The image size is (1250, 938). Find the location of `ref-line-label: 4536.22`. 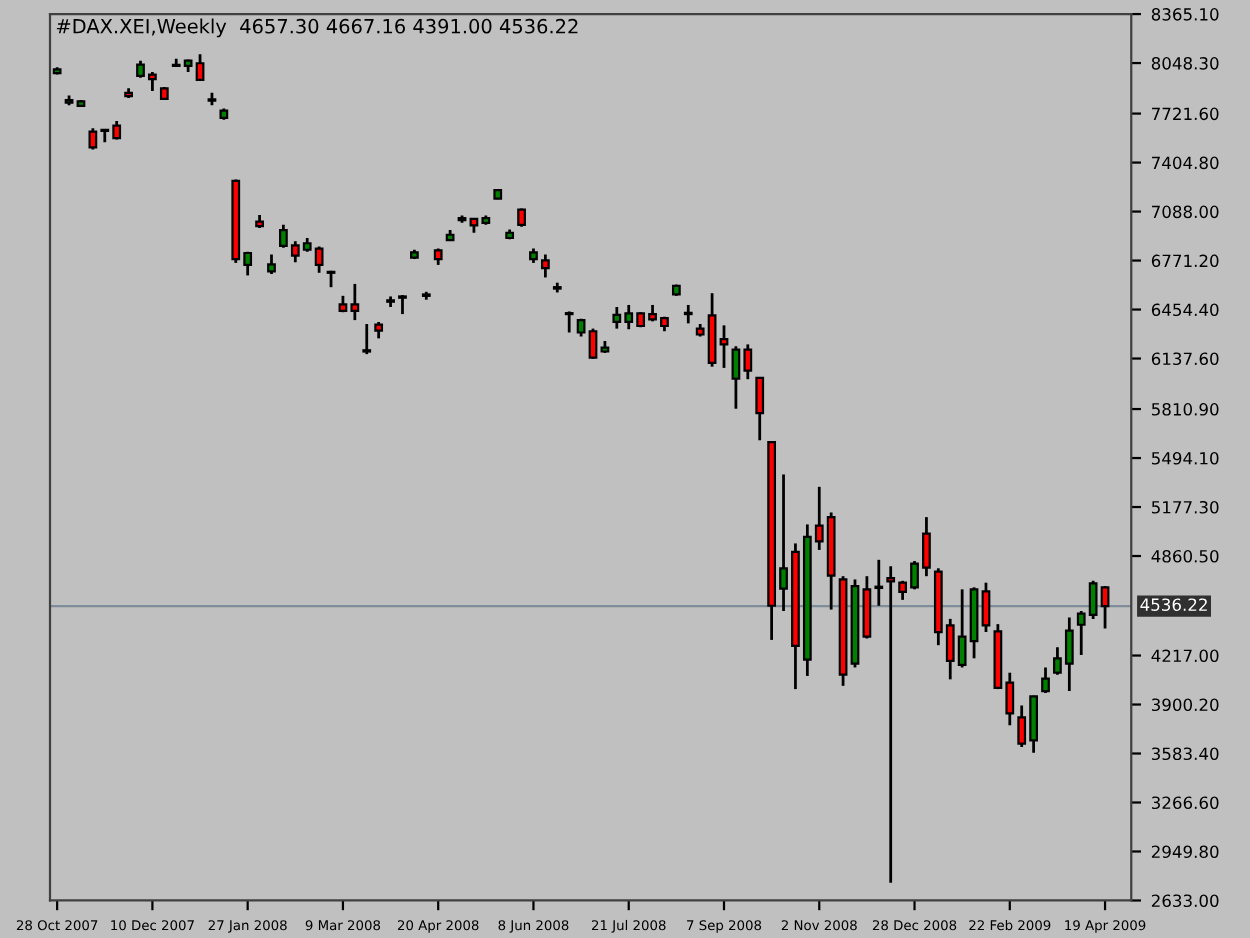

ref-line-label: 4536.22 is located at coordinates (1173, 604).